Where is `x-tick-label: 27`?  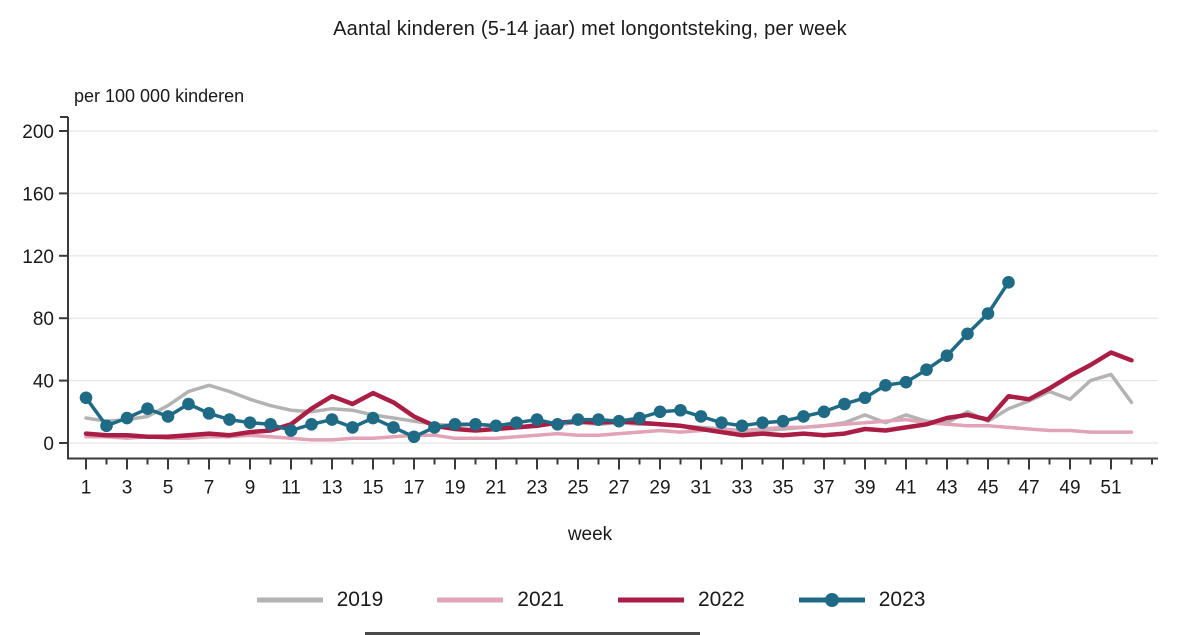
x-tick-label: 27 is located at coordinates (618, 488).